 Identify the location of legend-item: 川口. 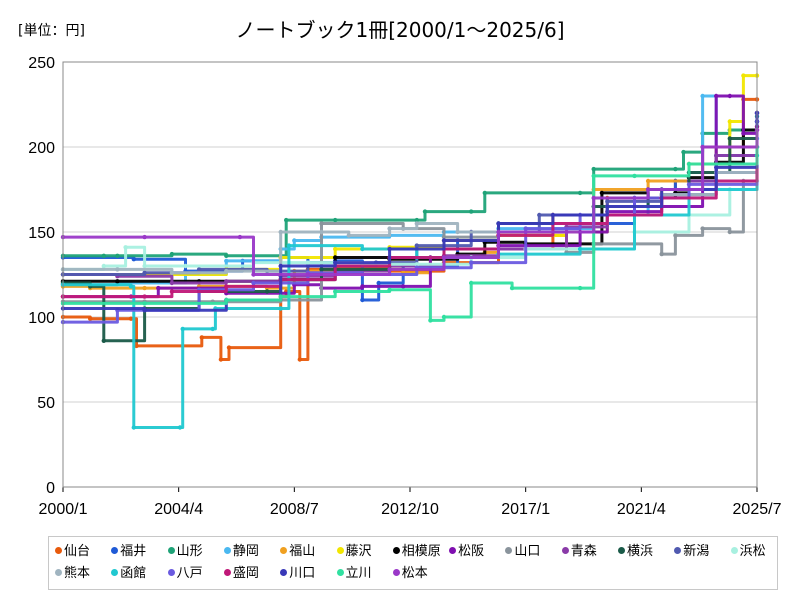
(297, 574).